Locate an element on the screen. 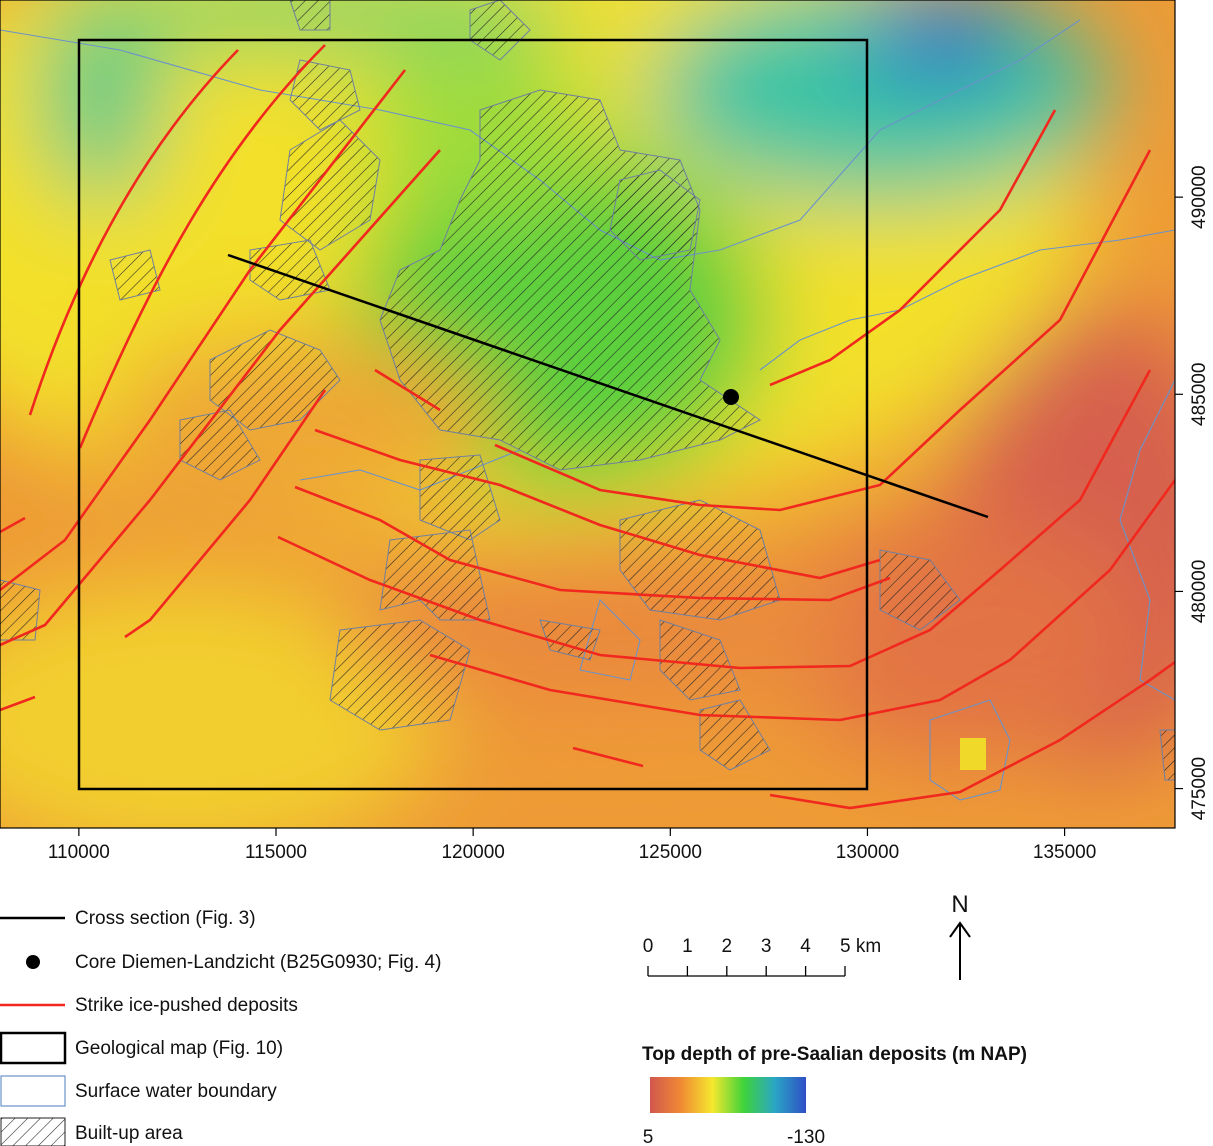 Image resolution: width=1213 pixels, height=1146 pixels. scale-bar: 0 1 2 3 4 5 km is located at coordinates (762, 956).